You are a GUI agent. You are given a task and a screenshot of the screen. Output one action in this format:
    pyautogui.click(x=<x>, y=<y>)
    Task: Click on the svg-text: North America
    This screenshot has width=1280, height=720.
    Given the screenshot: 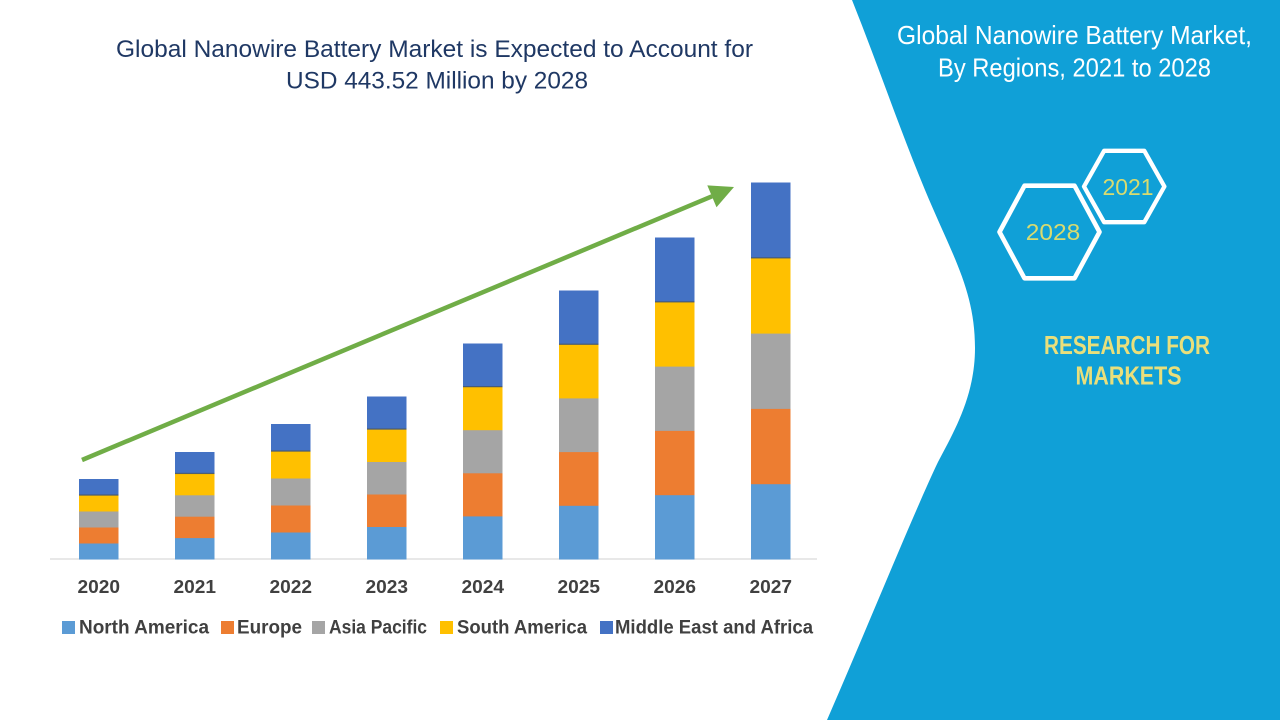 What is the action you would take?
    pyautogui.click(x=144, y=628)
    